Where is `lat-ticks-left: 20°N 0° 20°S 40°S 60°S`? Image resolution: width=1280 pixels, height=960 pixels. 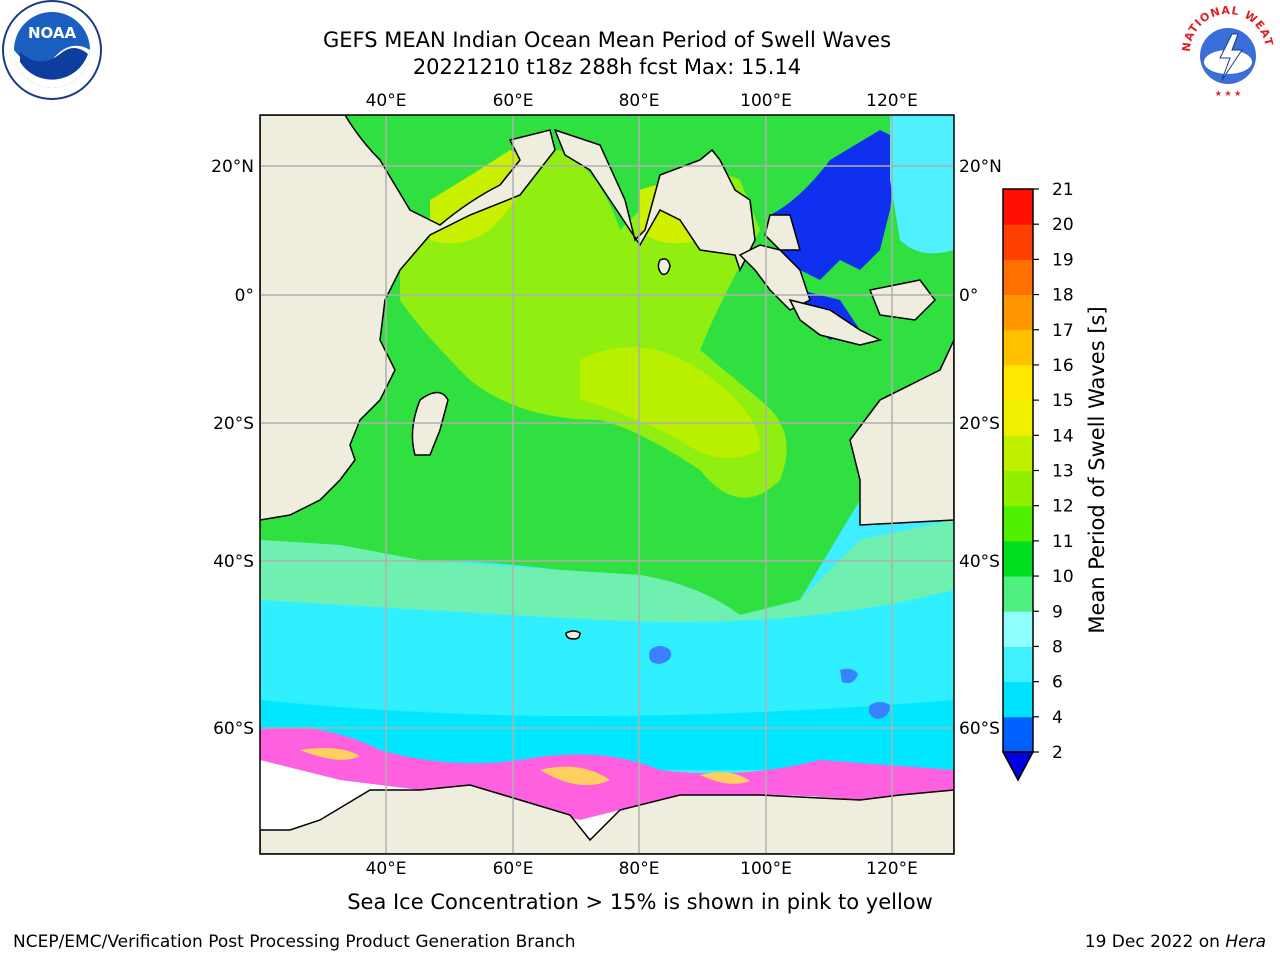 lat-ticks-left: 20°N 0° 20°S 40°S 60°S is located at coordinates (232, 448).